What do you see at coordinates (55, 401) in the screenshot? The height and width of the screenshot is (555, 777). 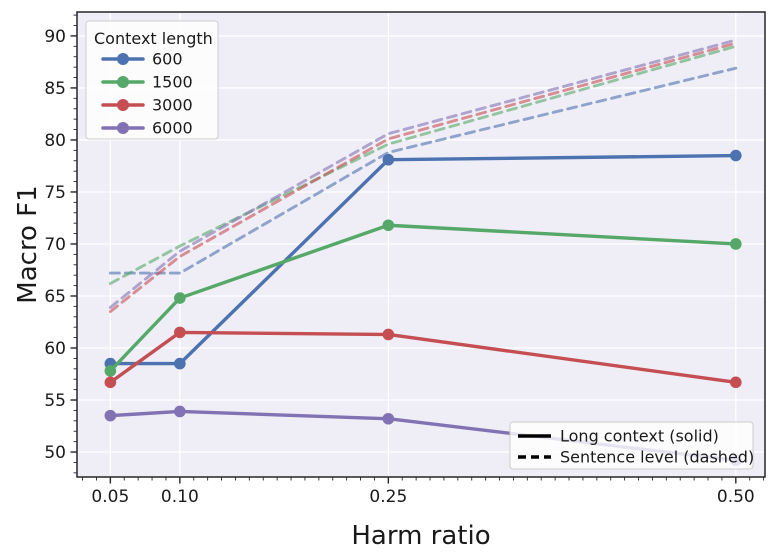 I see `y-tick-label: 55` at bounding box center [55, 401].